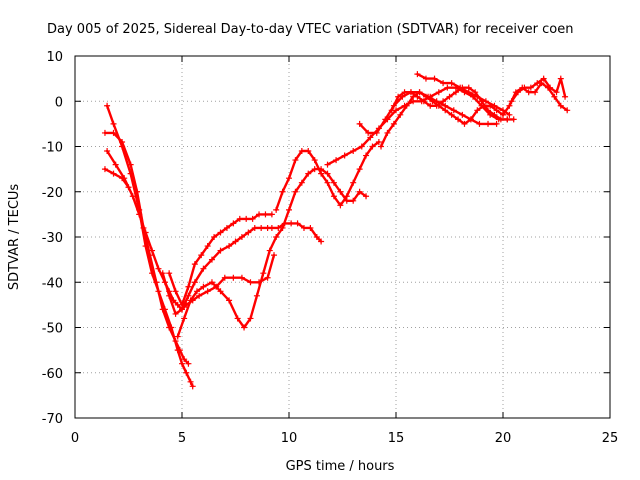  Describe the element at coordinates (52, 283) in the screenshot. I see `y-tick-label: -40` at that location.